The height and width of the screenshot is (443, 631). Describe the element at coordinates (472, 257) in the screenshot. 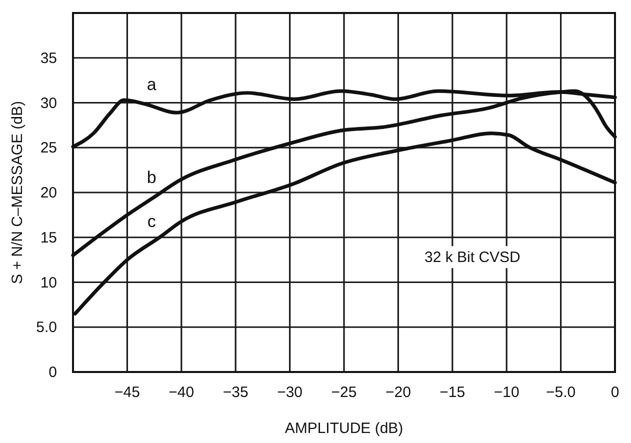

I see `annotation: 32 k Bit CVSD` at that location.